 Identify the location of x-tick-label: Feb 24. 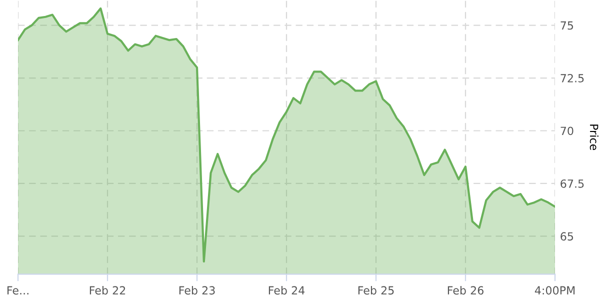
(286, 290).